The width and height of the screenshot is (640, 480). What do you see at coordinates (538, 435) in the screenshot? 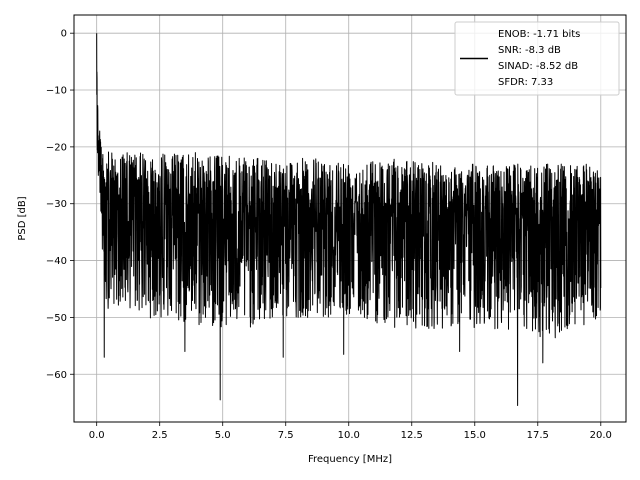
I see `x-tick-label: 17.5` at bounding box center [538, 435].